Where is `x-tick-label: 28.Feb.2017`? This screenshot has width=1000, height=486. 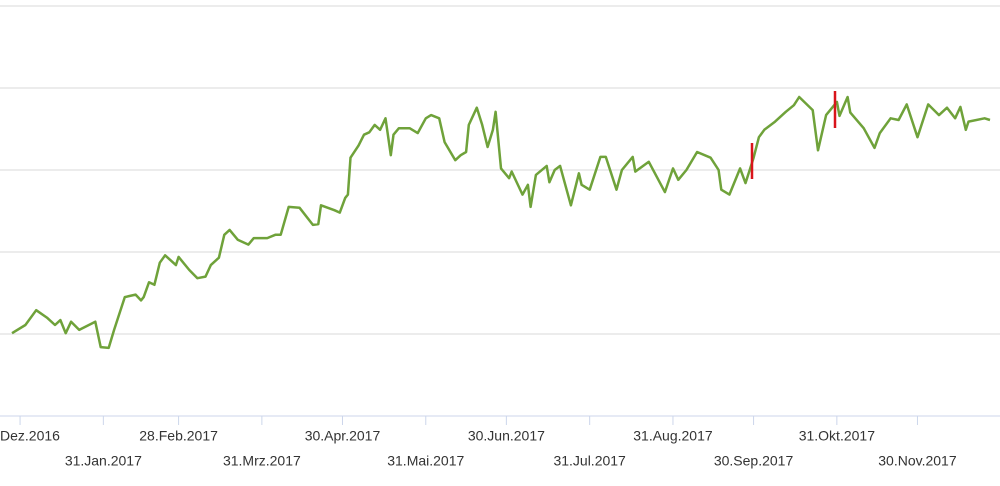 x-tick-label: 28.Feb.2017 is located at coordinates (178, 436).